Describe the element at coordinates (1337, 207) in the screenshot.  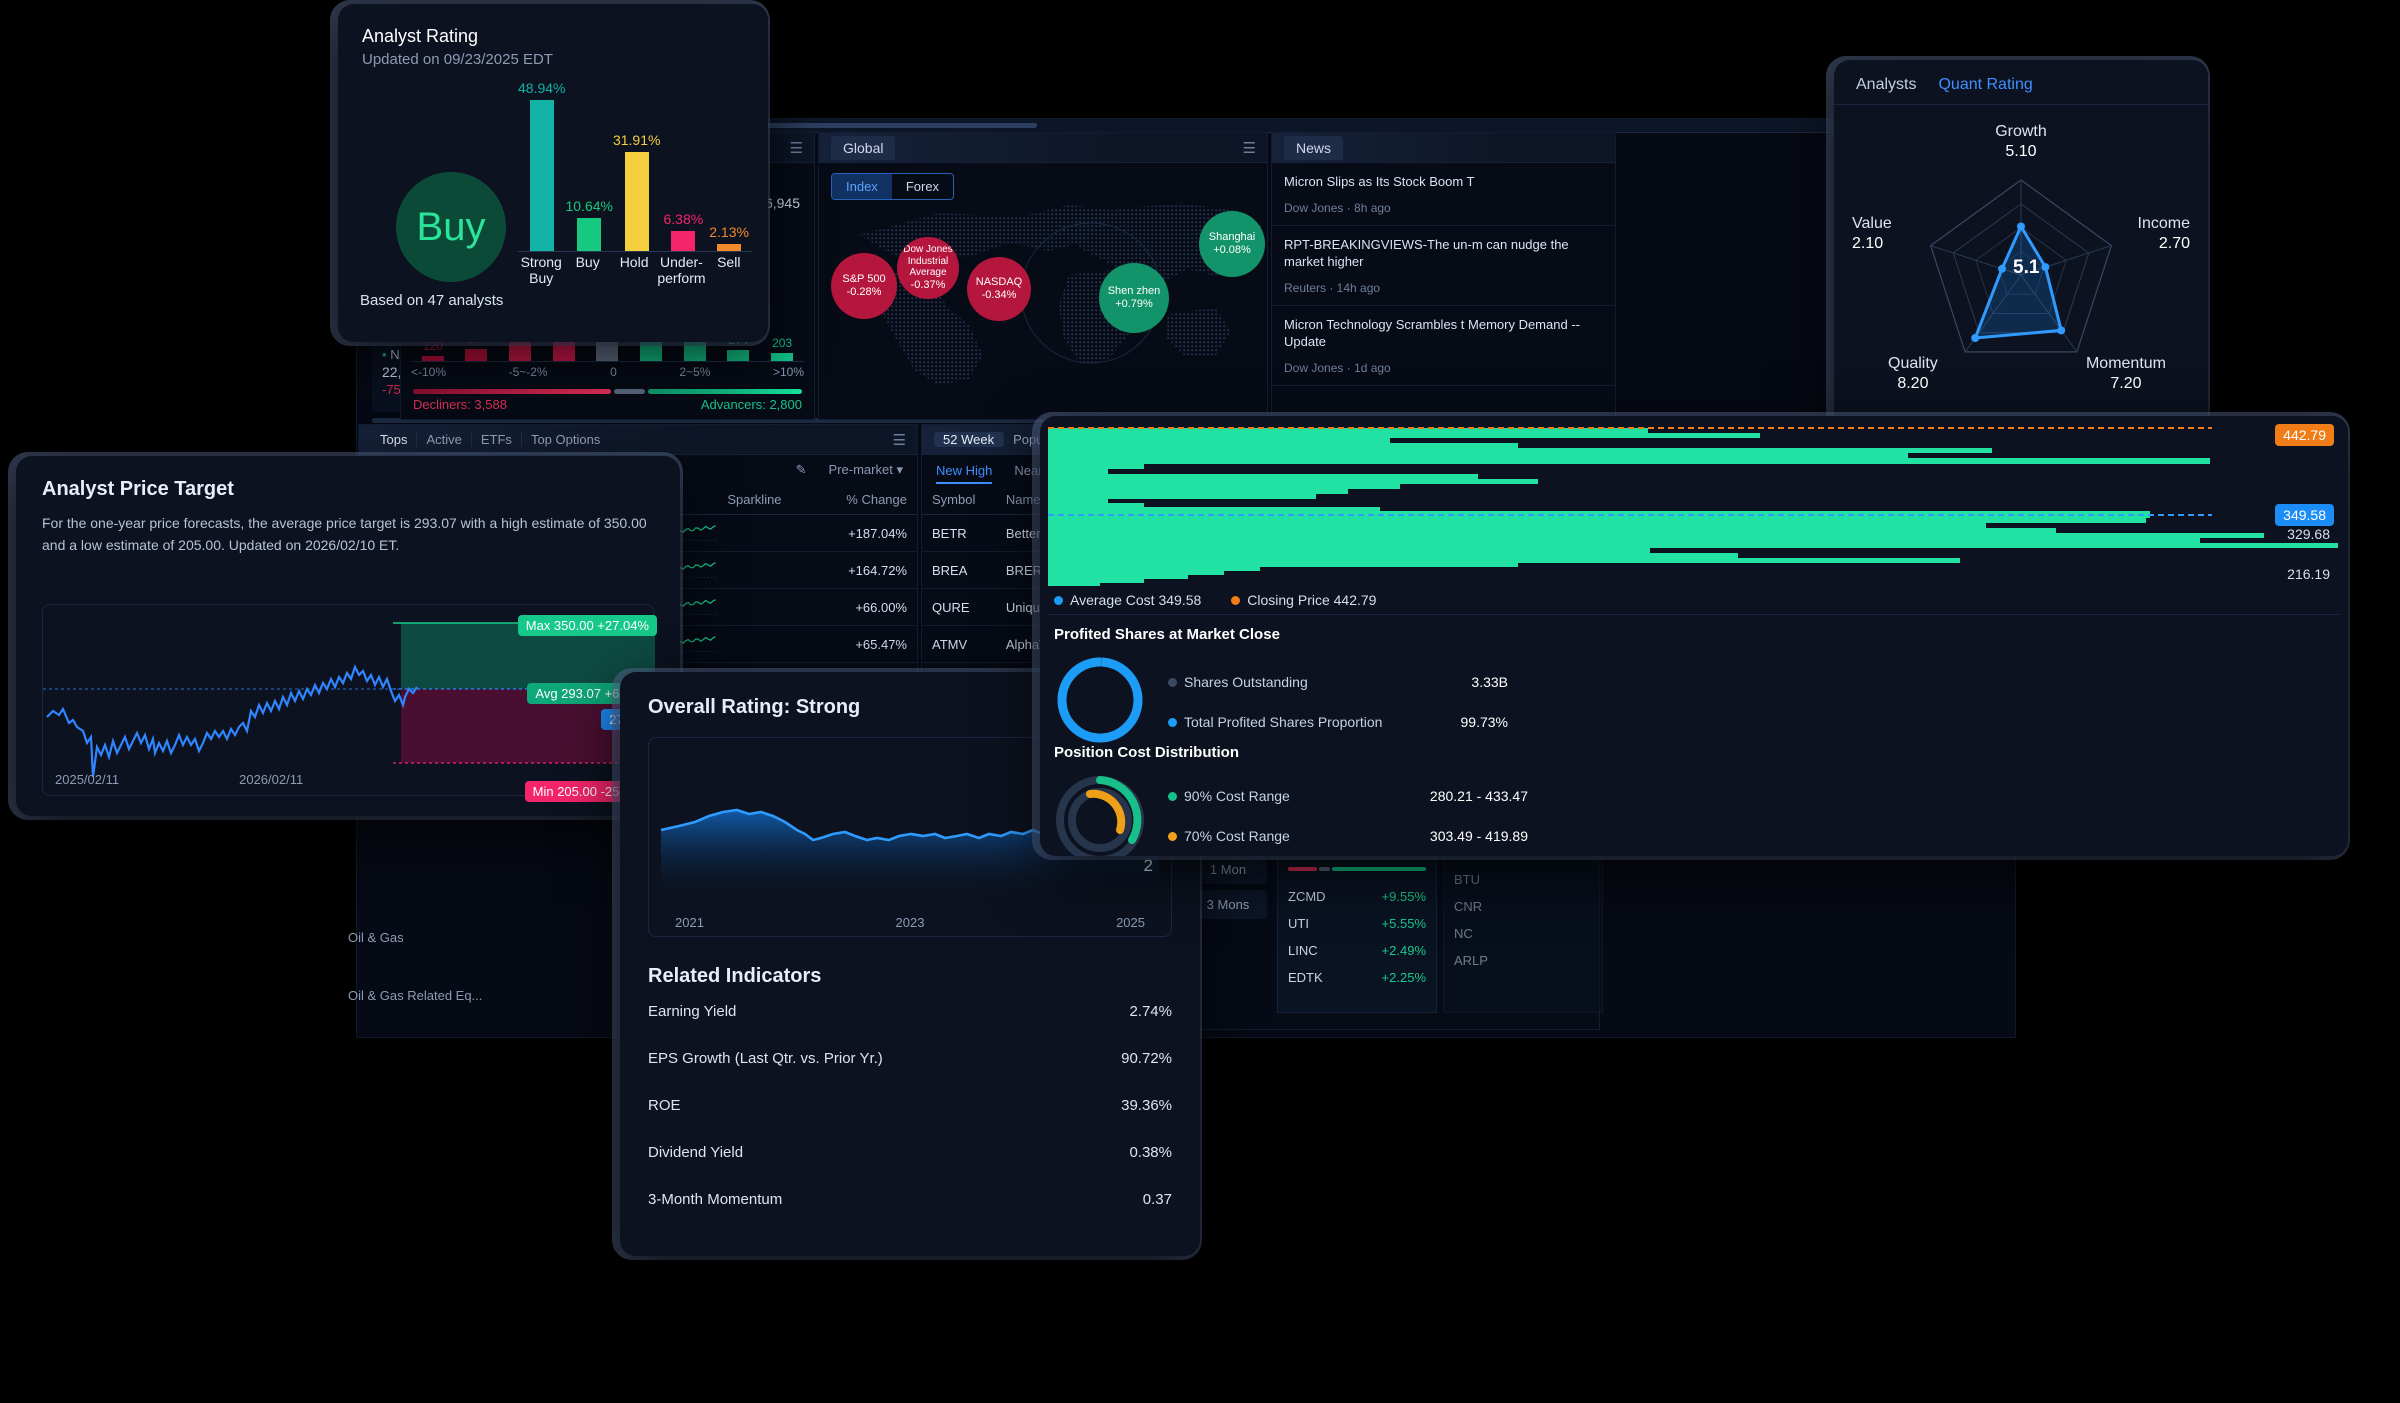
I see `news-meta: Dow Jones · 8h ago` at that location.